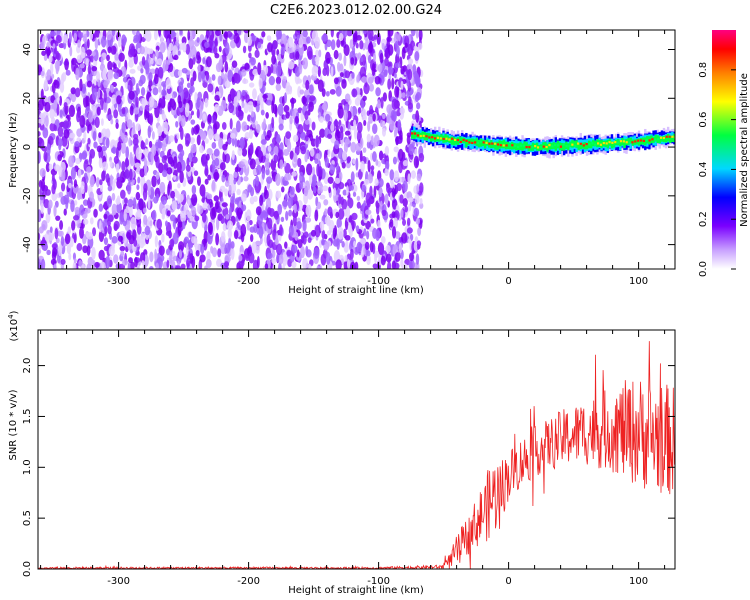 This screenshot has height=600, width=750. I want to click on snr-multiplier-close: ), so click(14, 312).